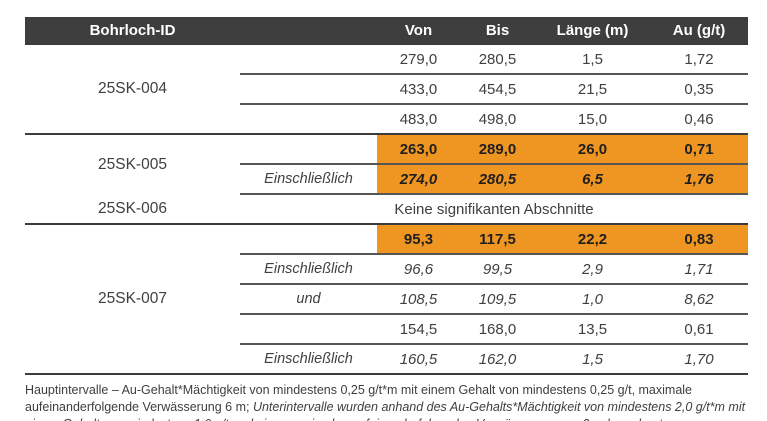  Describe the element at coordinates (418, 238) in the screenshot. I see `cell-von: 95,3` at that location.